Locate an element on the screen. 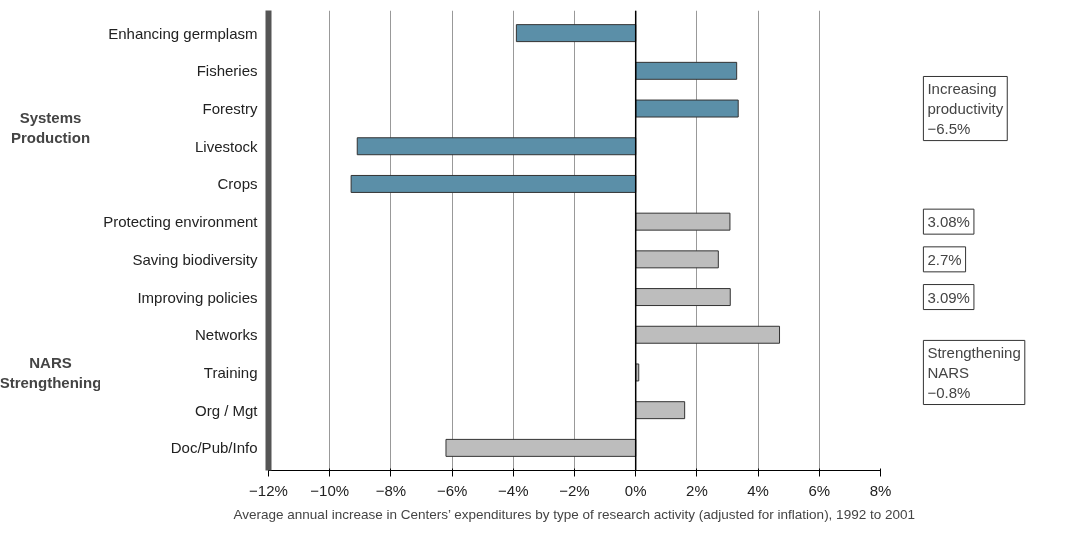 The height and width of the screenshot is (552, 1071). x-tick-label: −2% is located at coordinates (574, 490).